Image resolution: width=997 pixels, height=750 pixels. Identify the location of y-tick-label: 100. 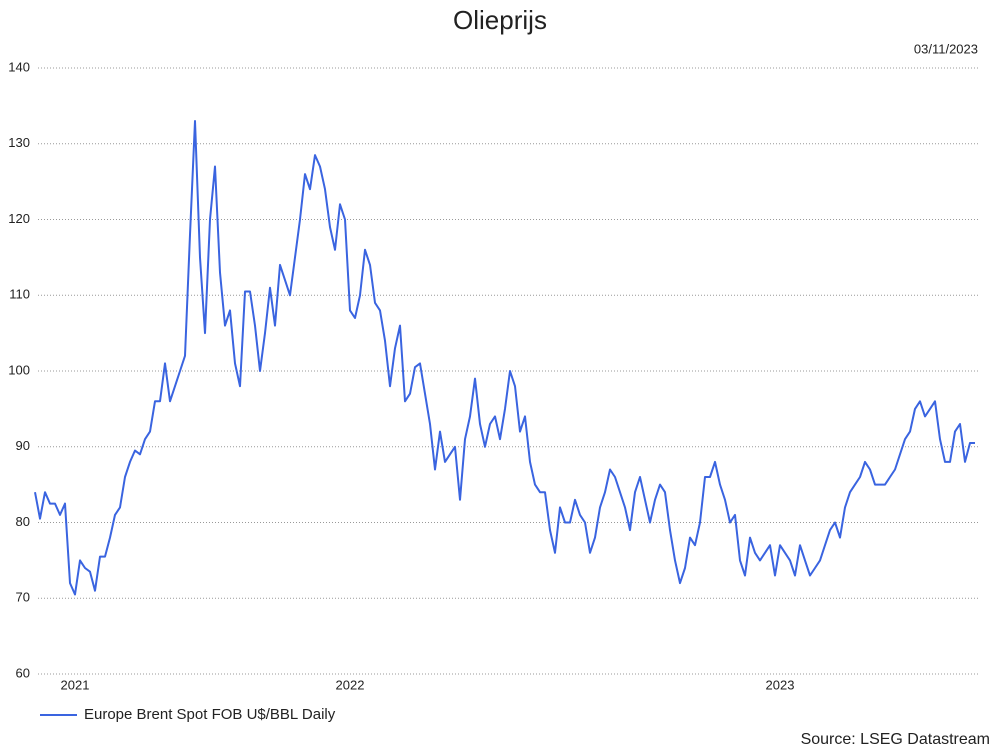
(19, 369).